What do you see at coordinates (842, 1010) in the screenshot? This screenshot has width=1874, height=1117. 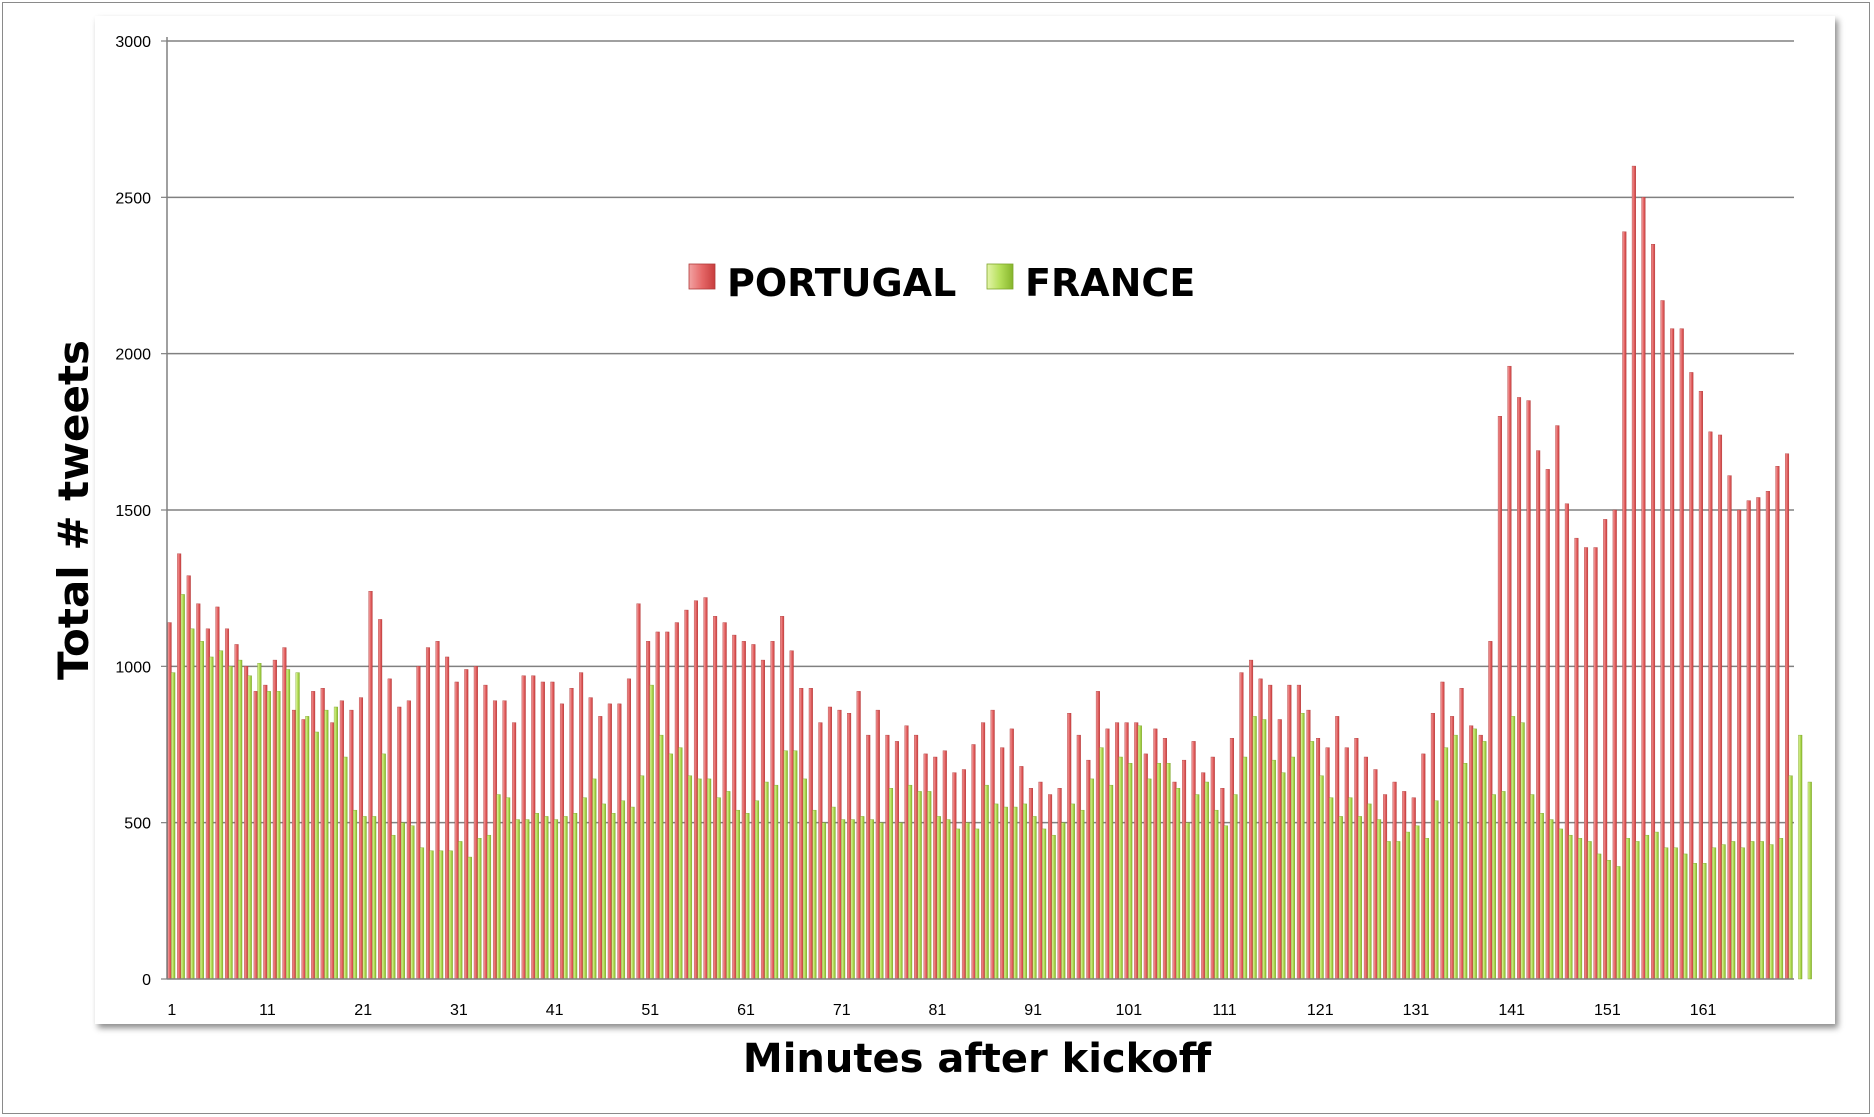 I see `x-tick-label: 71` at bounding box center [842, 1010].